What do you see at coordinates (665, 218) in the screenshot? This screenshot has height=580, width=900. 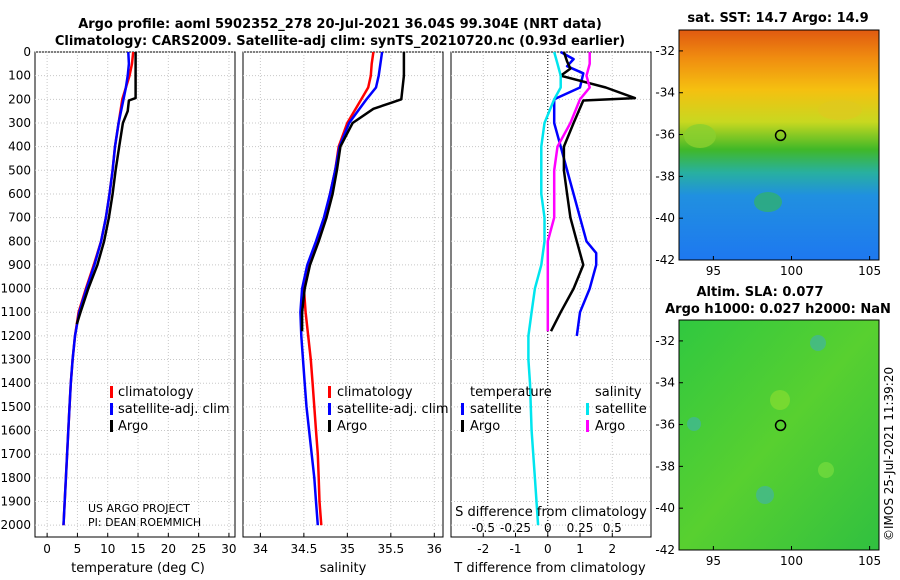 I see `map-y-tick-label: -40` at bounding box center [665, 218].